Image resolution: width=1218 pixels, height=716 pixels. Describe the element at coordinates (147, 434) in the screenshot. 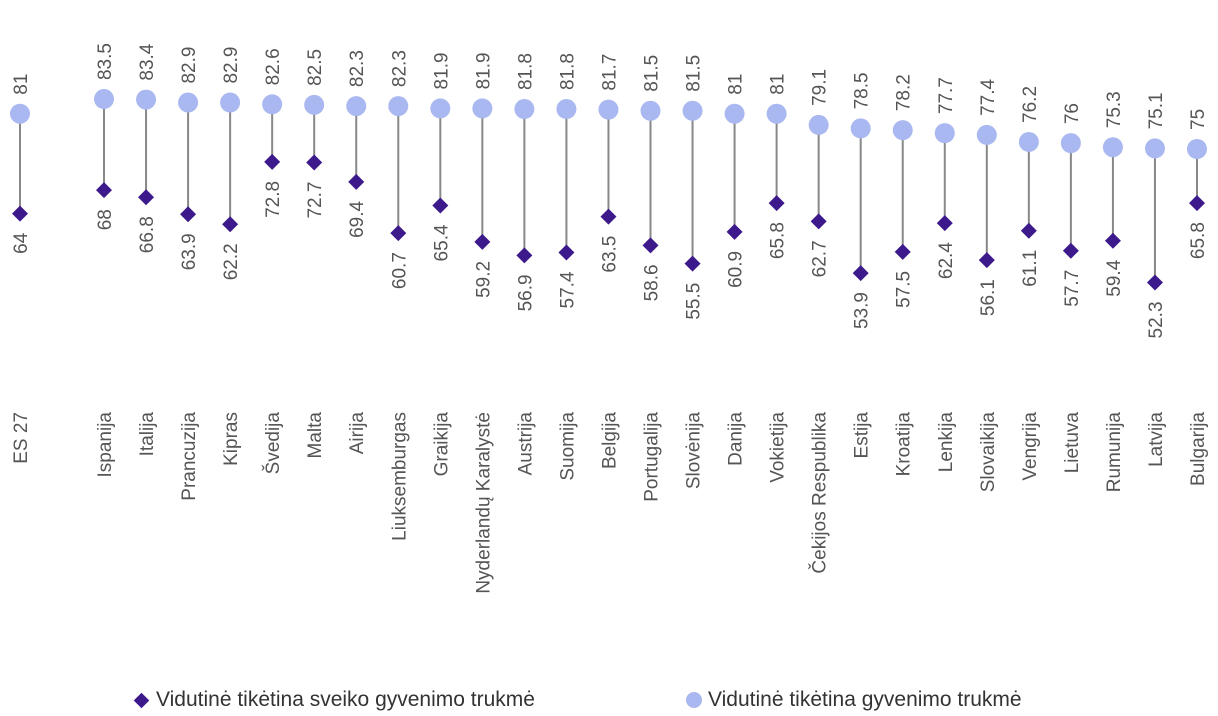

I see `country-label: Italija` at that location.